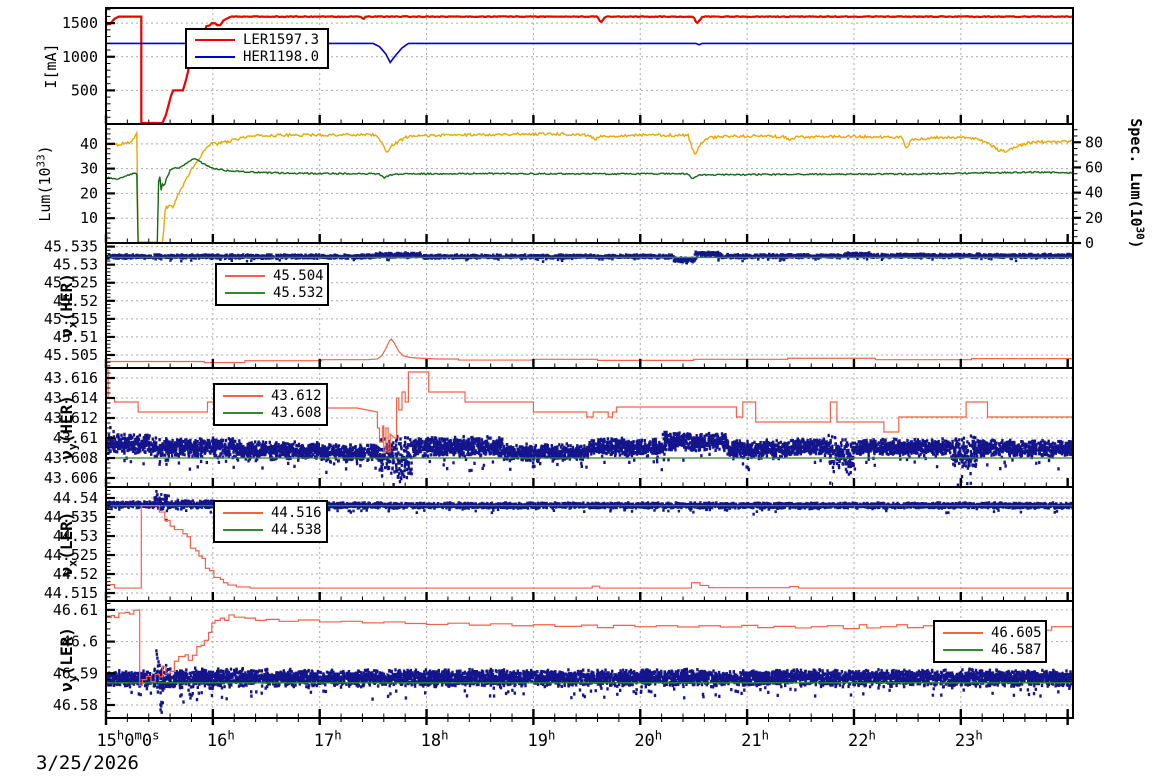 Image resolution: width=1154 pixels, height=782 pixels. What do you see at coordinates (80, 23) in the screenshot?
I see `svg-text: 1500` at bounding box center [80, 23].